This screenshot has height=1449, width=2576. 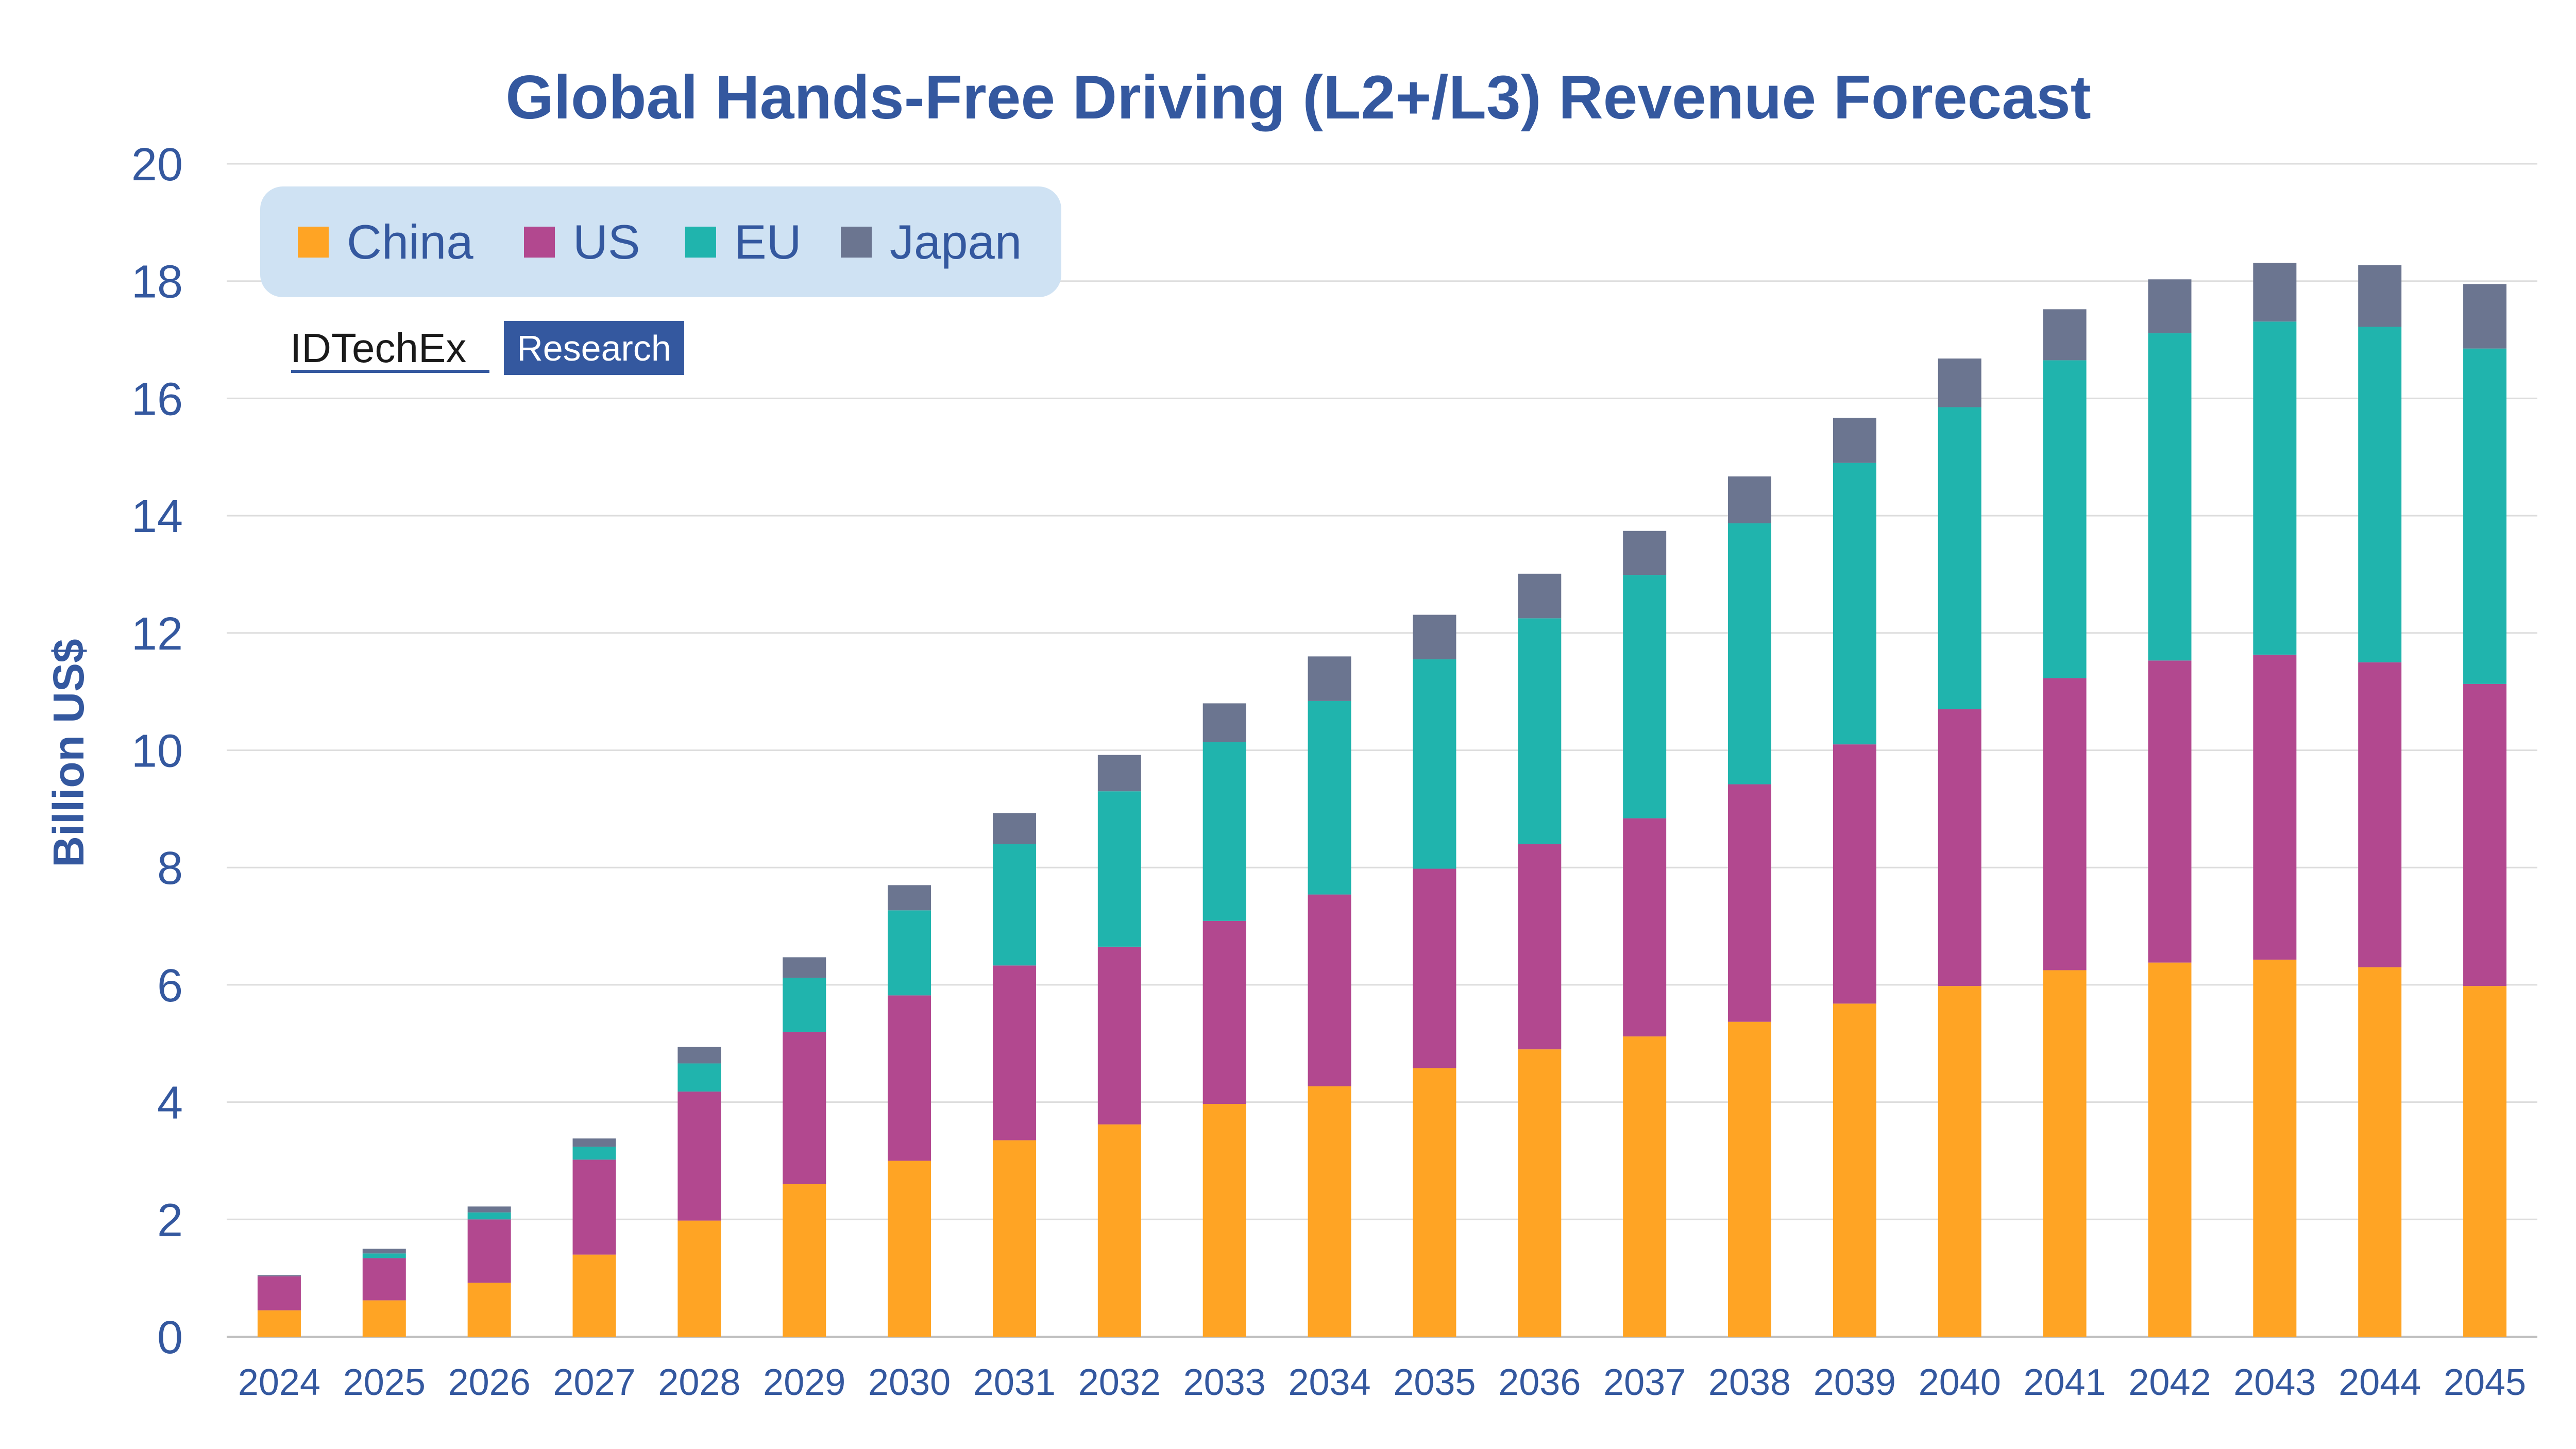 What do you see at coordinates (1014, 1075) in the screenshot?
I see `bar-stack-2031` at bounding box center [1014, 1075].